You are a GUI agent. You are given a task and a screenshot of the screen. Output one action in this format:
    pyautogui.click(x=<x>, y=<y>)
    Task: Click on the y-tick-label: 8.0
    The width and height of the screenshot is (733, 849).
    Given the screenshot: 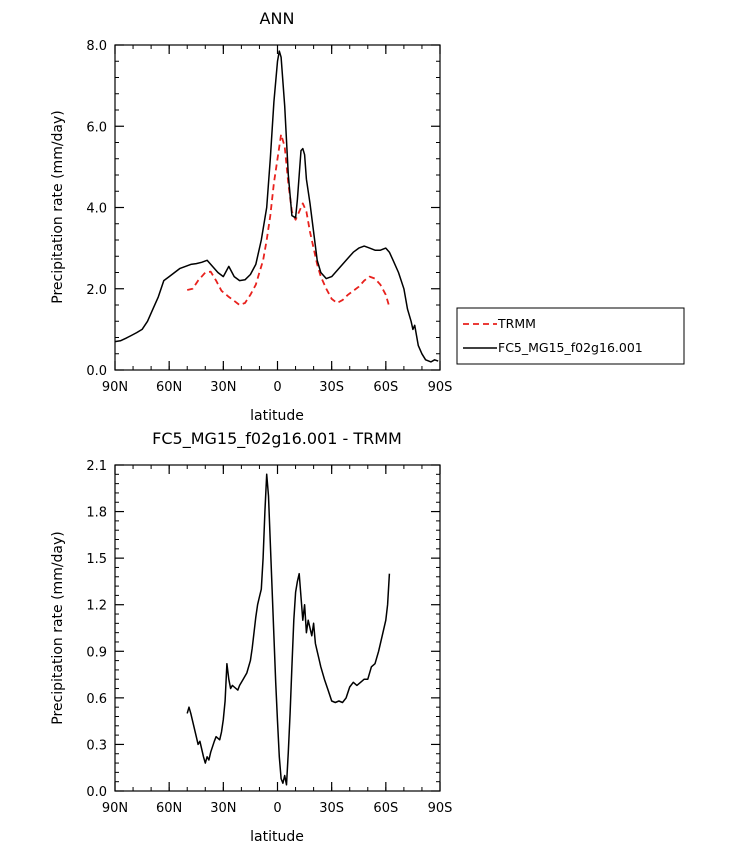 What is the action you would take?
    pyautogui.click(x=96, y=46)
    